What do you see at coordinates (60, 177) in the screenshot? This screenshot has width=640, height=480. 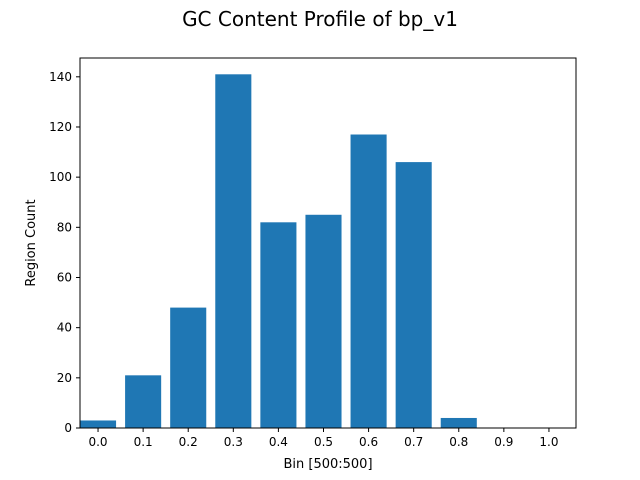 I see `y-tick-label: 100` at bounding box center [60, 177].